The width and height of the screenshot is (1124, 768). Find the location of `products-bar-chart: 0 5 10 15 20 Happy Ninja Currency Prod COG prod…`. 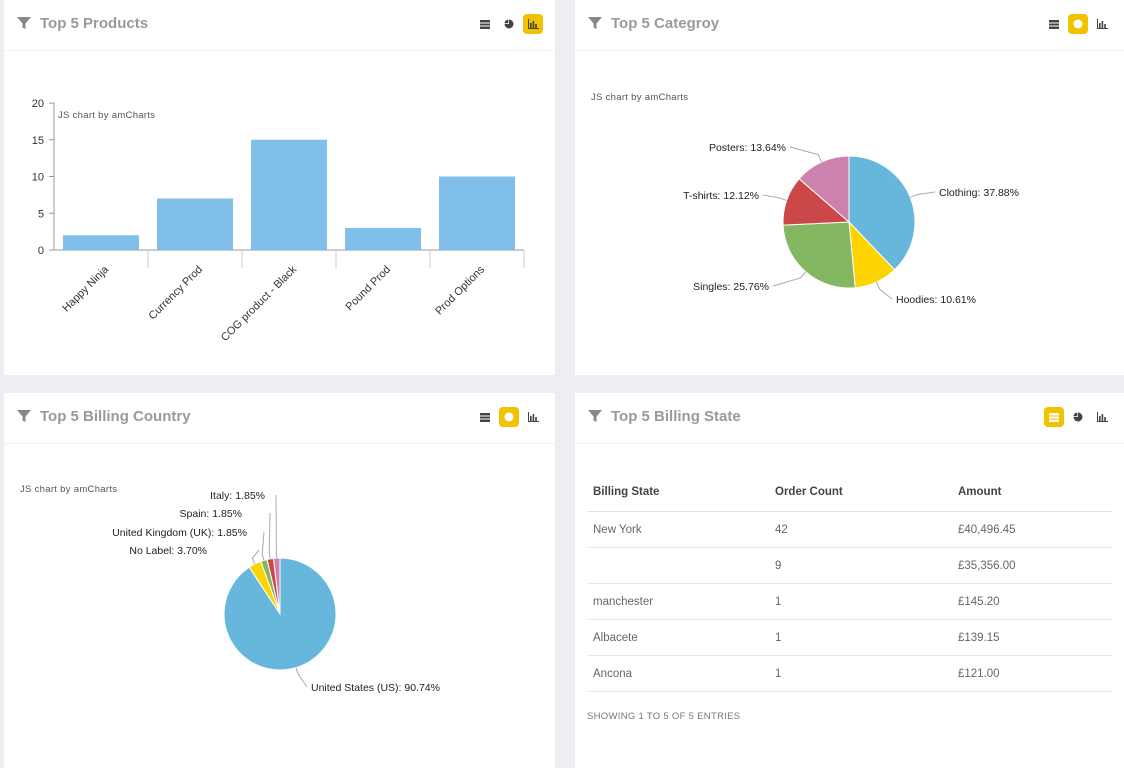

products-bar-chart: 0 5 10 15 20 Happy Ninja Currency Prod COG prod… is located at coordinates (278, 221).